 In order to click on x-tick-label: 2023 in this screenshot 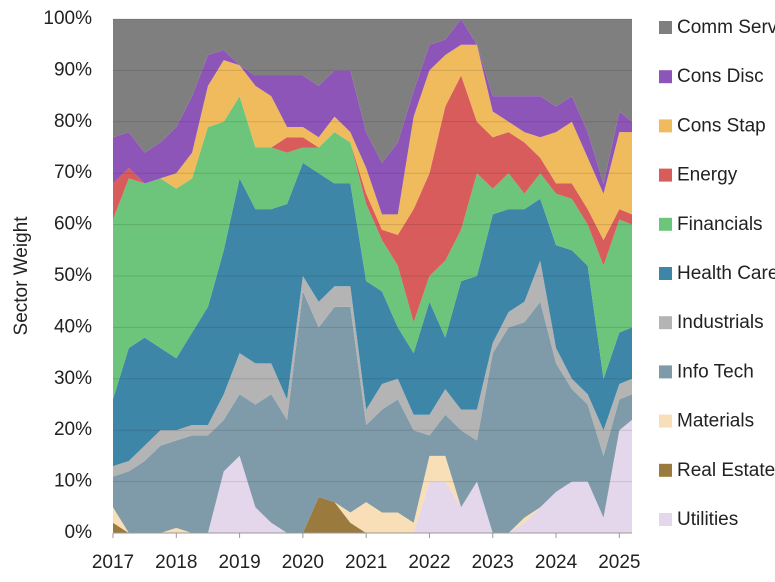, I will do `click(493, 562)`.